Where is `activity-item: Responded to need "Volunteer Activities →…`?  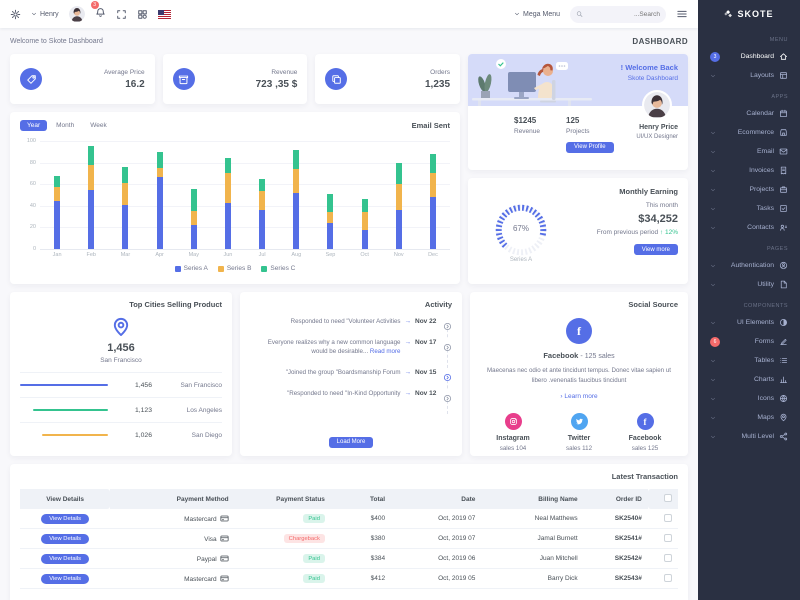
activity-item: Responded to need "Volunteer Activities →… is located at coordinates (351, 324).